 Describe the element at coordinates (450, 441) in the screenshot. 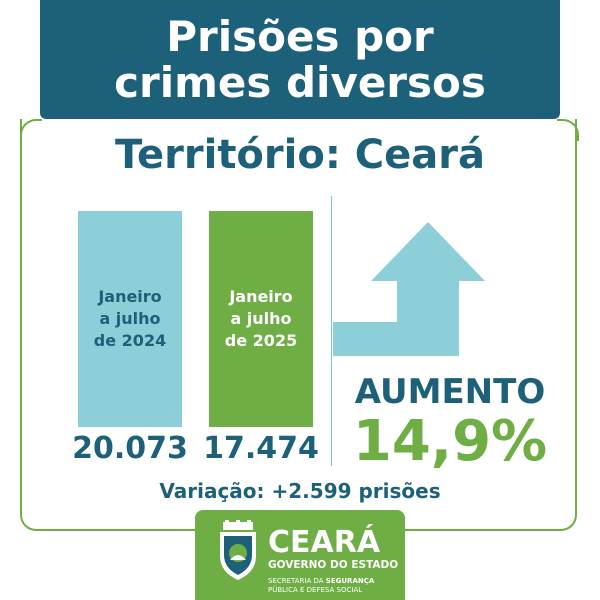

I see `increase-percent: 14,9%` at that location.